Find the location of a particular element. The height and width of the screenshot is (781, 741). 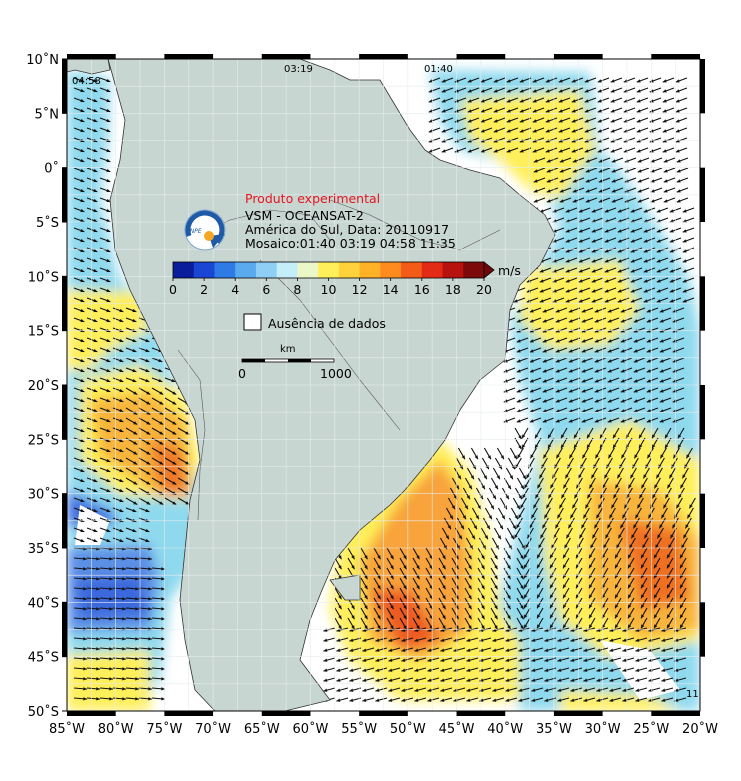

lon-label: 40˚W is located at coordinates (505, 729).